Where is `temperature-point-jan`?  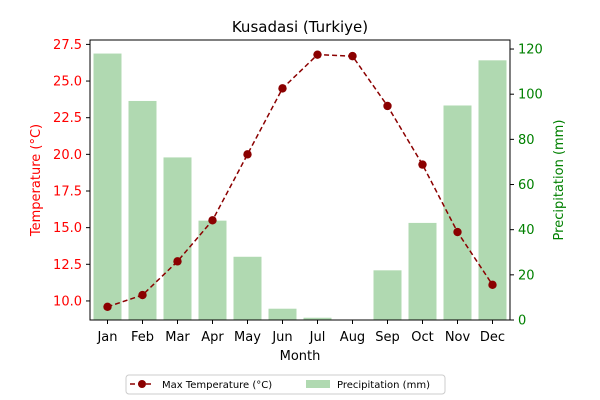
temperature-point-jan is located at coordinates (107, 307).